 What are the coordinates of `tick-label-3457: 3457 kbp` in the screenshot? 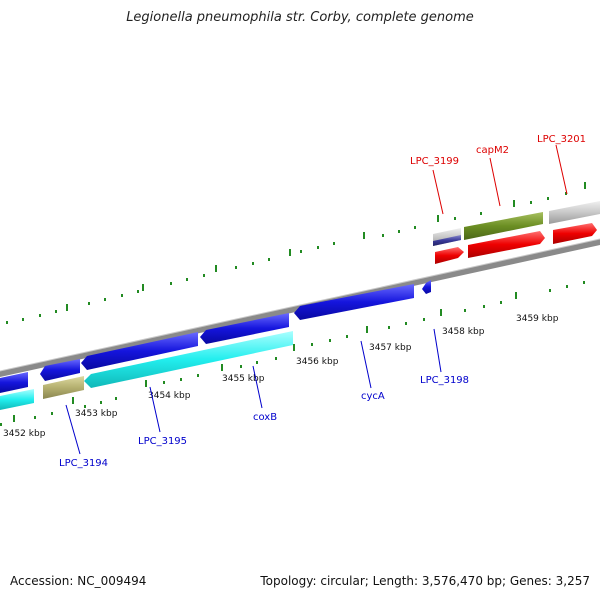 It's located at (390, 348).